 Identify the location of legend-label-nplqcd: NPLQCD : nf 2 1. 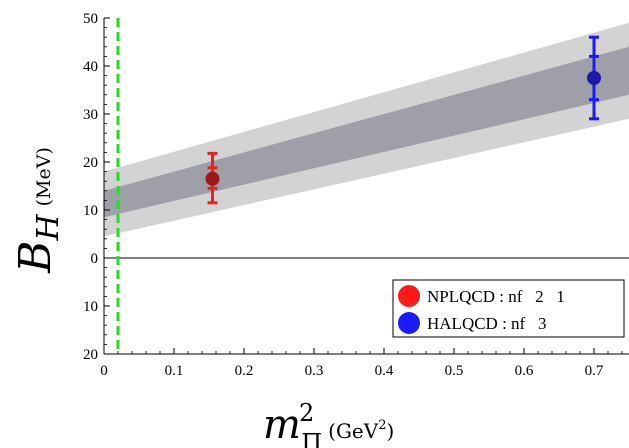
(496, 296).